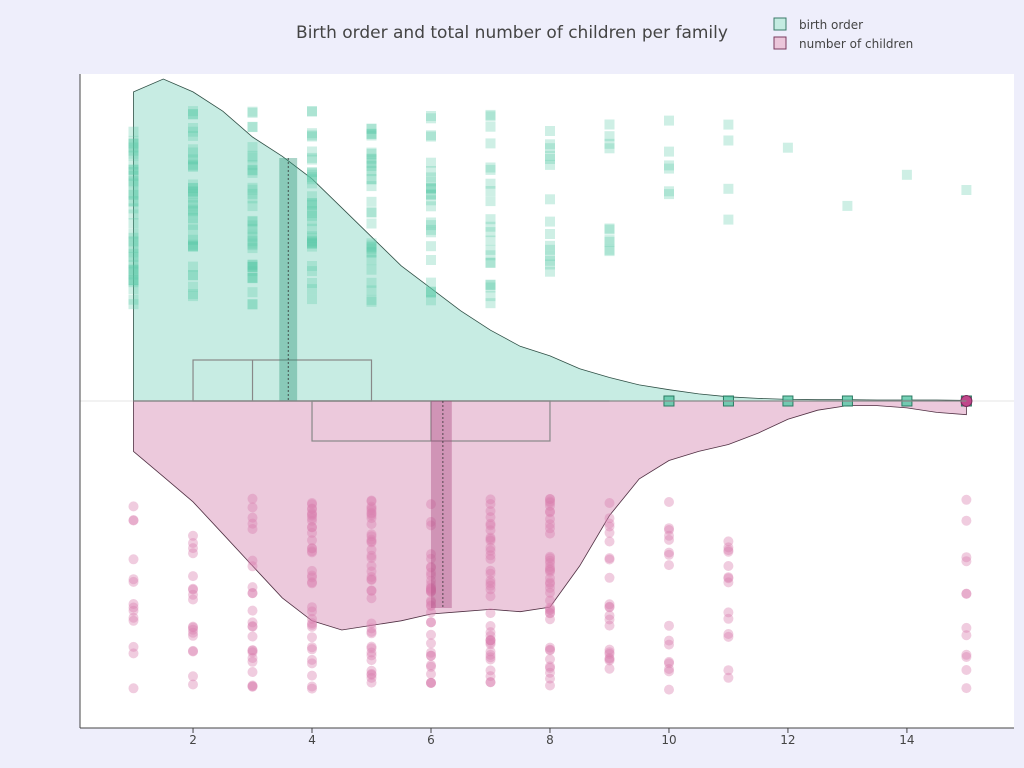 The height and width of the screenshot is (768, 1024). Describe the element at coordinates (843, 34) in the screenshot. I see `legend: birth order number of children` at that location.